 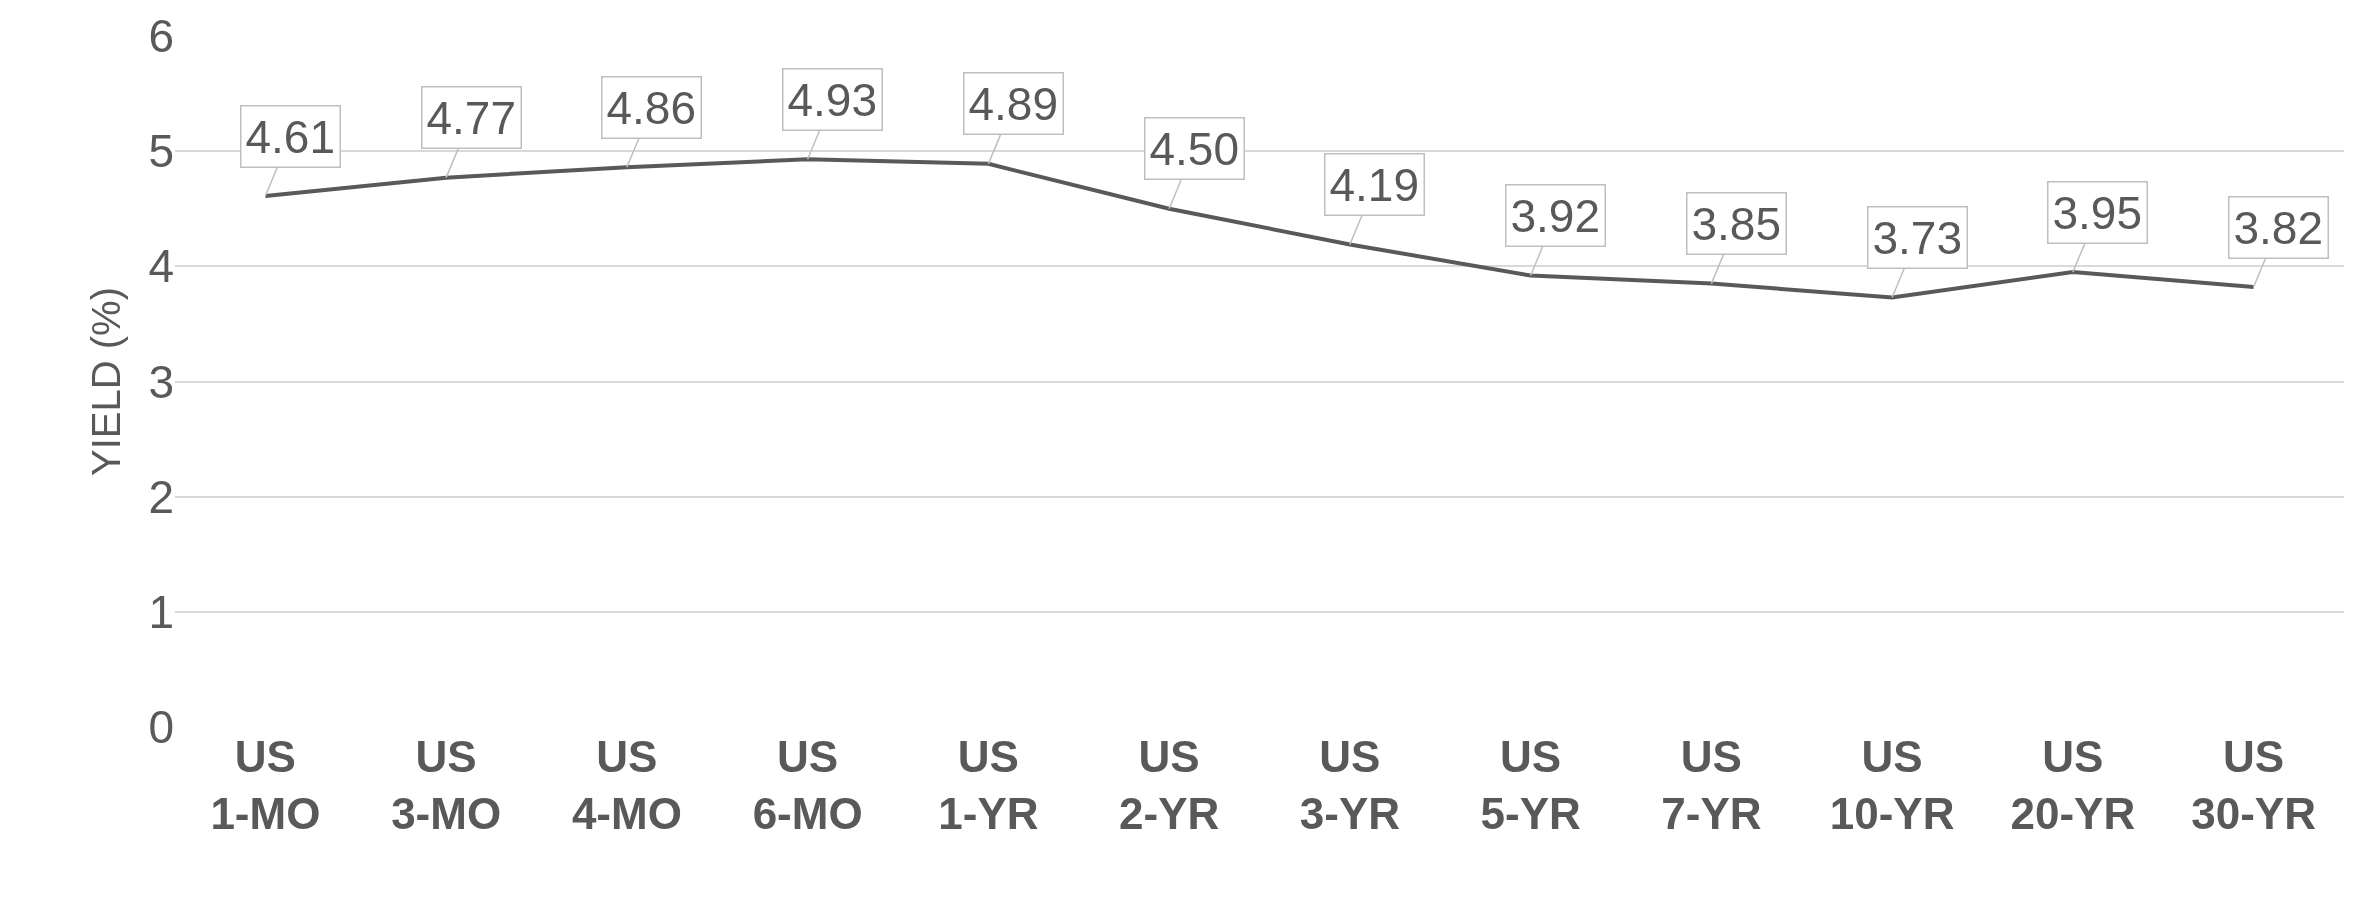 What do you see at coordinates (1350, 785) in the screenshot?
I see `x-tick-label: US 3-YR` at bounding box center [1350, 785].